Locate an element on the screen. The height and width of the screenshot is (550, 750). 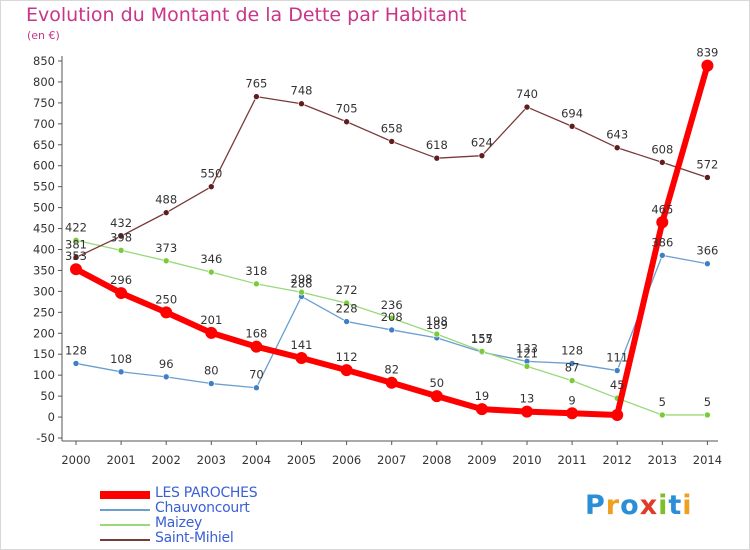
data-label: 133 is located at coordinates (527, 348).